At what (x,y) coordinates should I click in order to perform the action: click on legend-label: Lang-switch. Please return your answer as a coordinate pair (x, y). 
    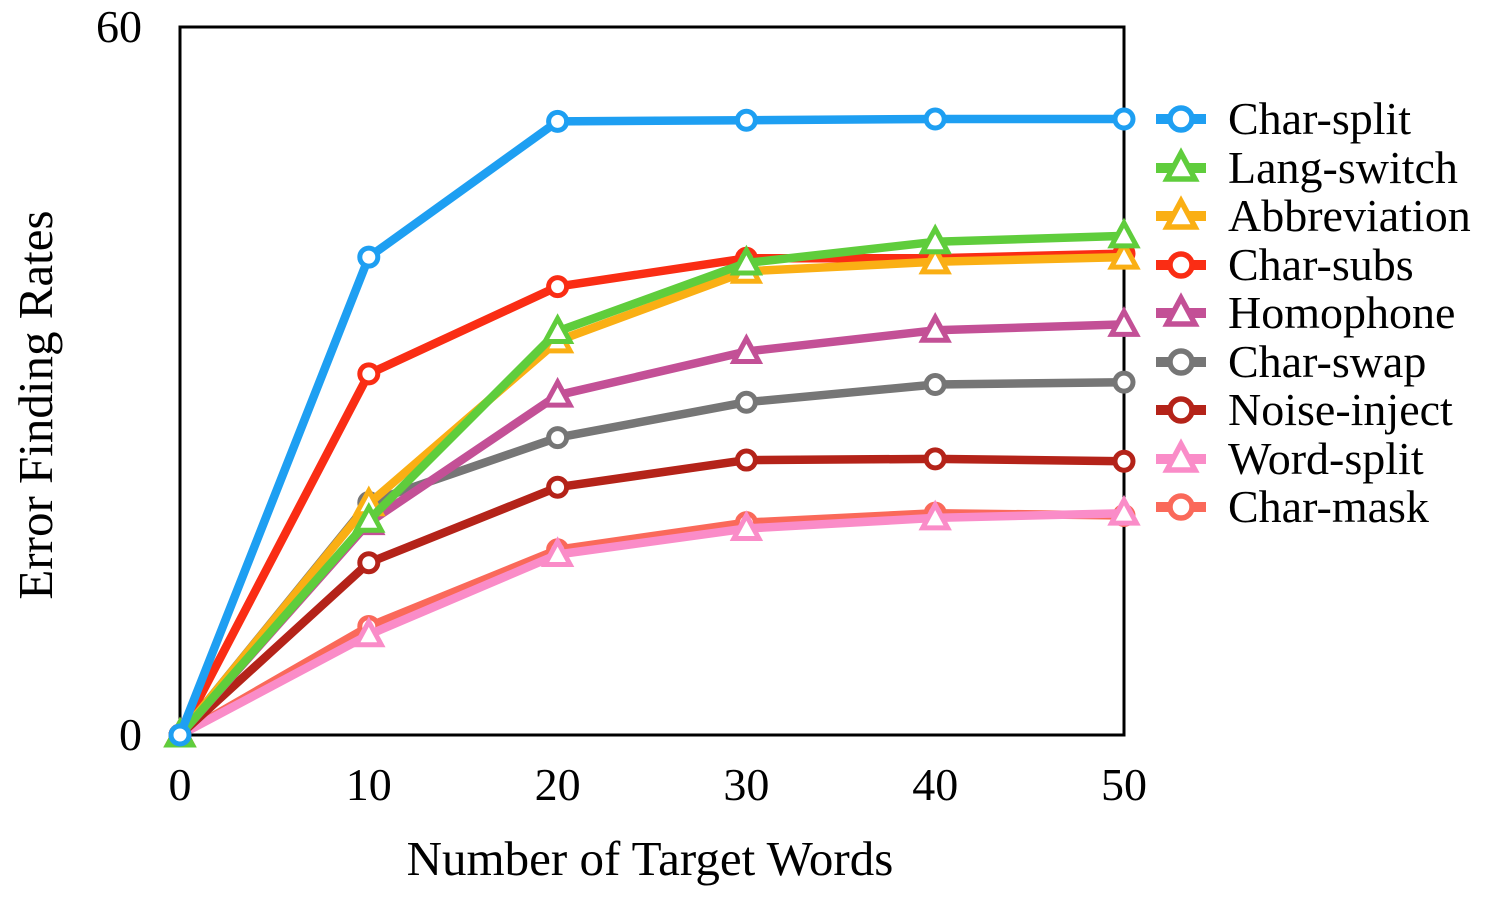
    Looking at the image, I should click on (1343, 167).